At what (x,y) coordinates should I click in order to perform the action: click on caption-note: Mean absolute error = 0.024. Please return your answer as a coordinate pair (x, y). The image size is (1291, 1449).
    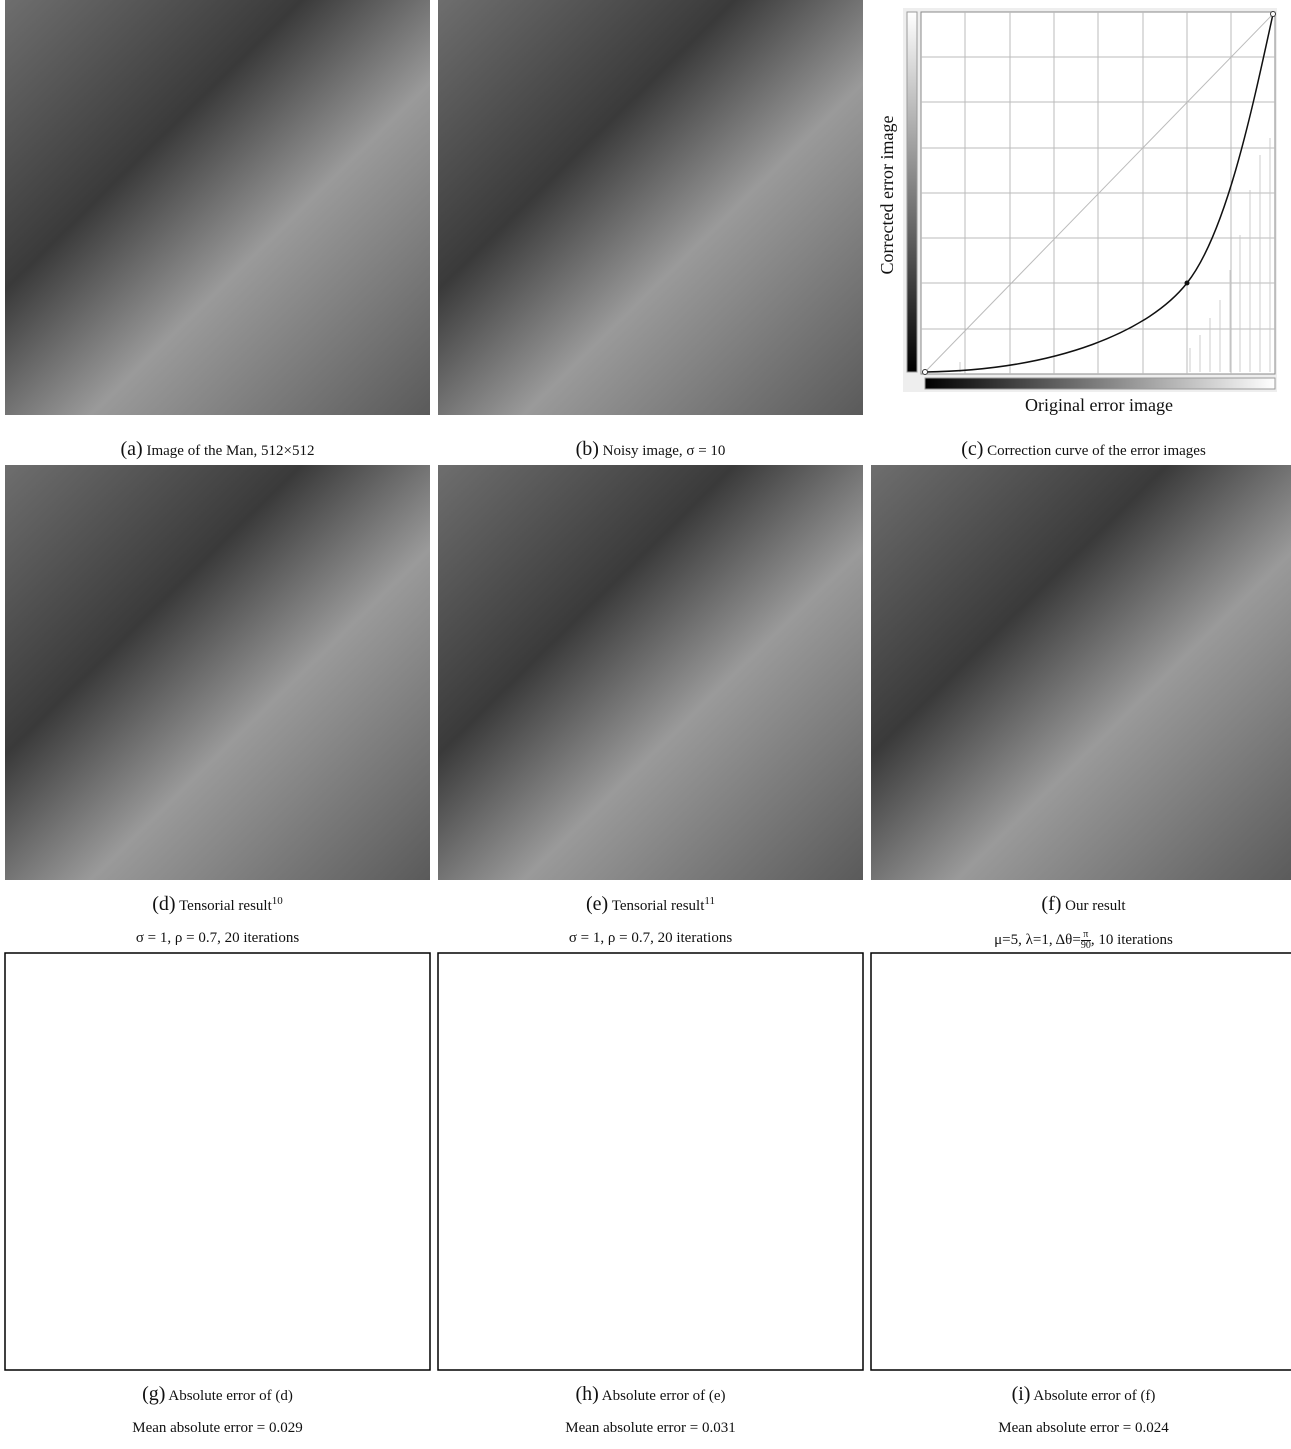
    Looking at the image, I should click on (1081, 1428).